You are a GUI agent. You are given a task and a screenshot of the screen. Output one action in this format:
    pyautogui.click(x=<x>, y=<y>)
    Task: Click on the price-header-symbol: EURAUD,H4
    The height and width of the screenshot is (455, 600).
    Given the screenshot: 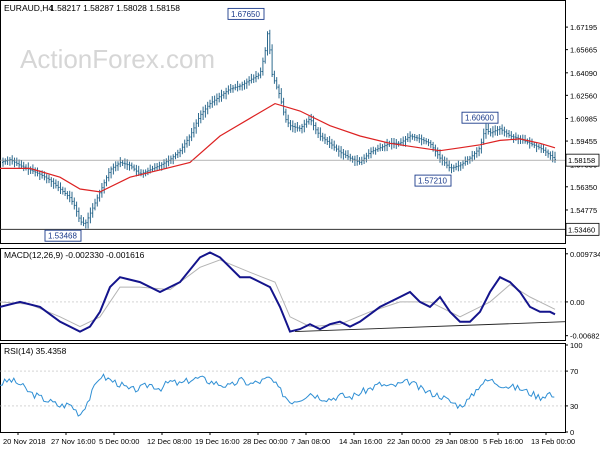 What is the action you would take?
    pyautogui.click(x=28, y=8)
    